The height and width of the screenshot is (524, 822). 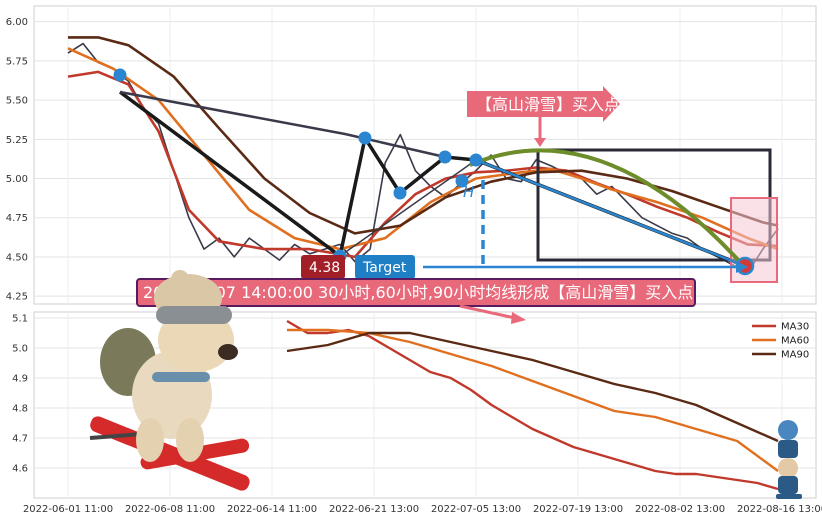 I want to click on signal-banner-bg, so click(x=416, y=292).